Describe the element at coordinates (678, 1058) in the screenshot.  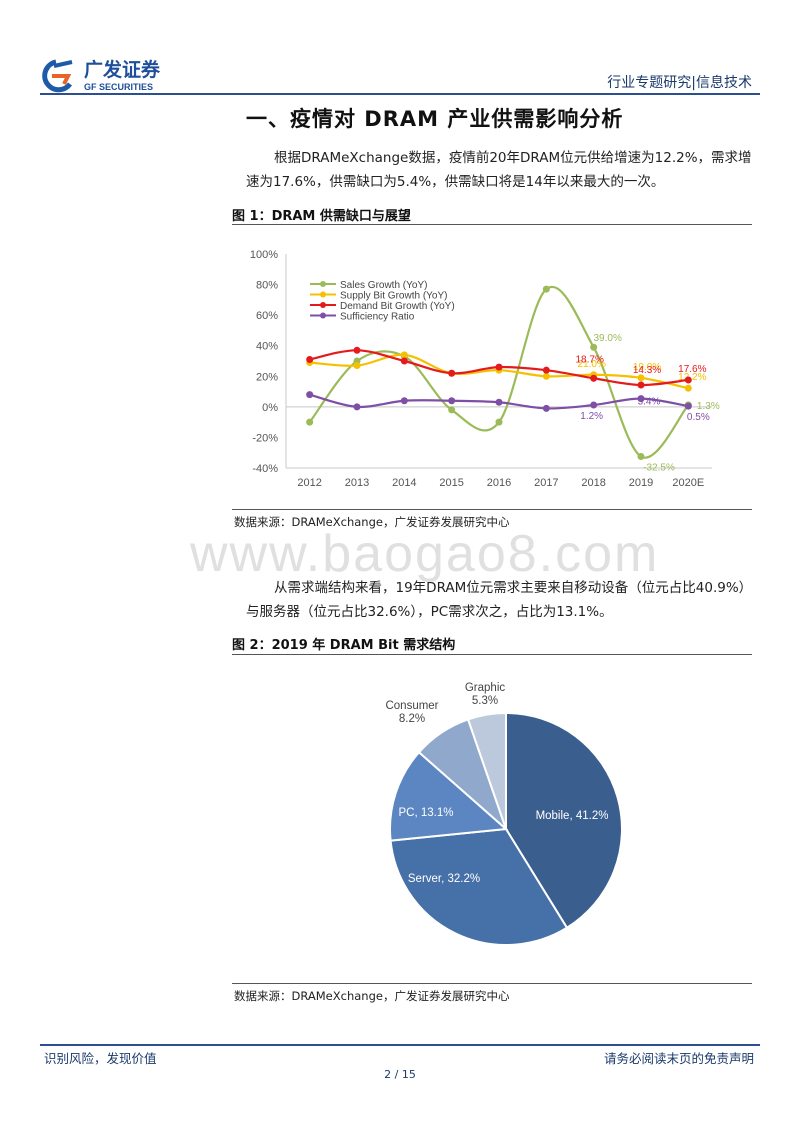
I see `footer-disclaimer-link: 请务必阅读末页的免责声明` at that location.